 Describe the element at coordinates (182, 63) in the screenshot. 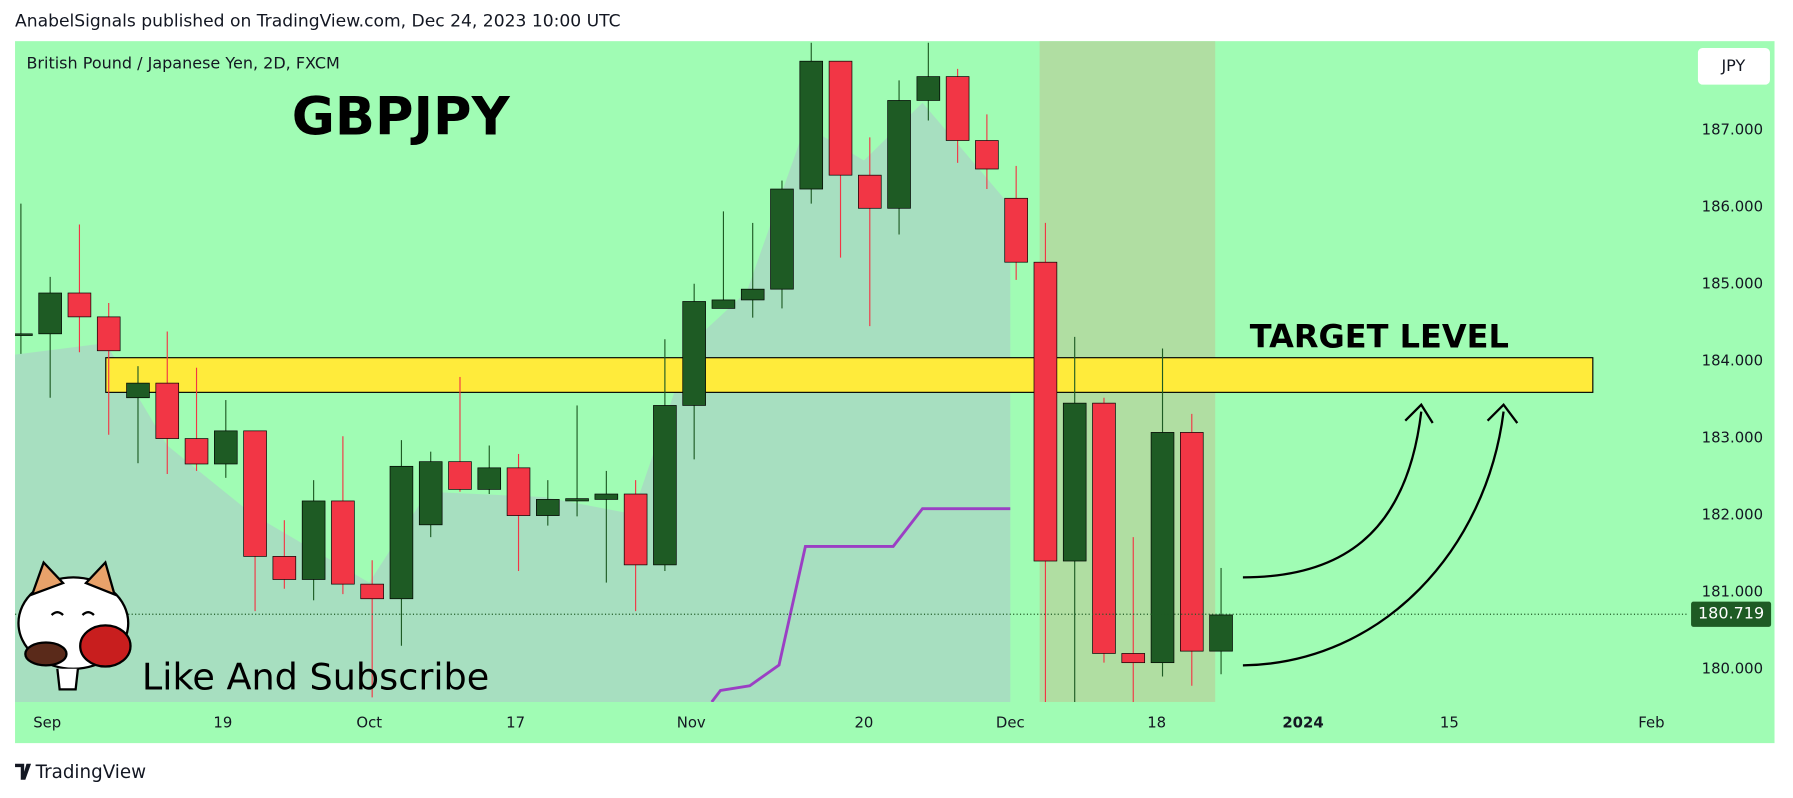

I see `subtitle: British Pound / Japanese Yen, 2D, FXCM` at that location.